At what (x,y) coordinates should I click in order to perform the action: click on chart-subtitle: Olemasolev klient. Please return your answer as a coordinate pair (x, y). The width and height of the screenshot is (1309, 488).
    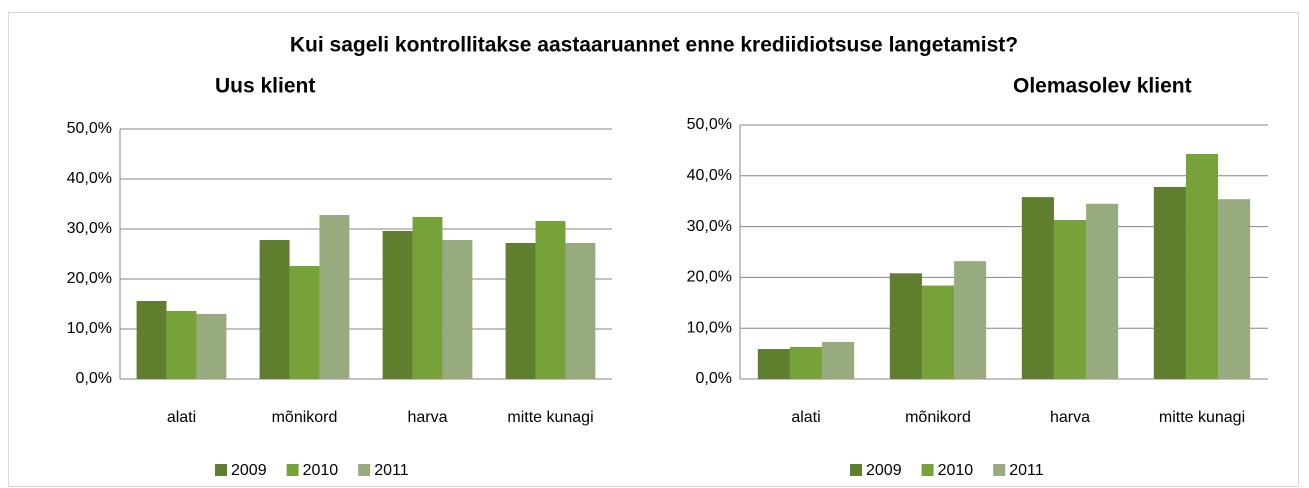
    Looking at the image, I should click on (1102, 86).